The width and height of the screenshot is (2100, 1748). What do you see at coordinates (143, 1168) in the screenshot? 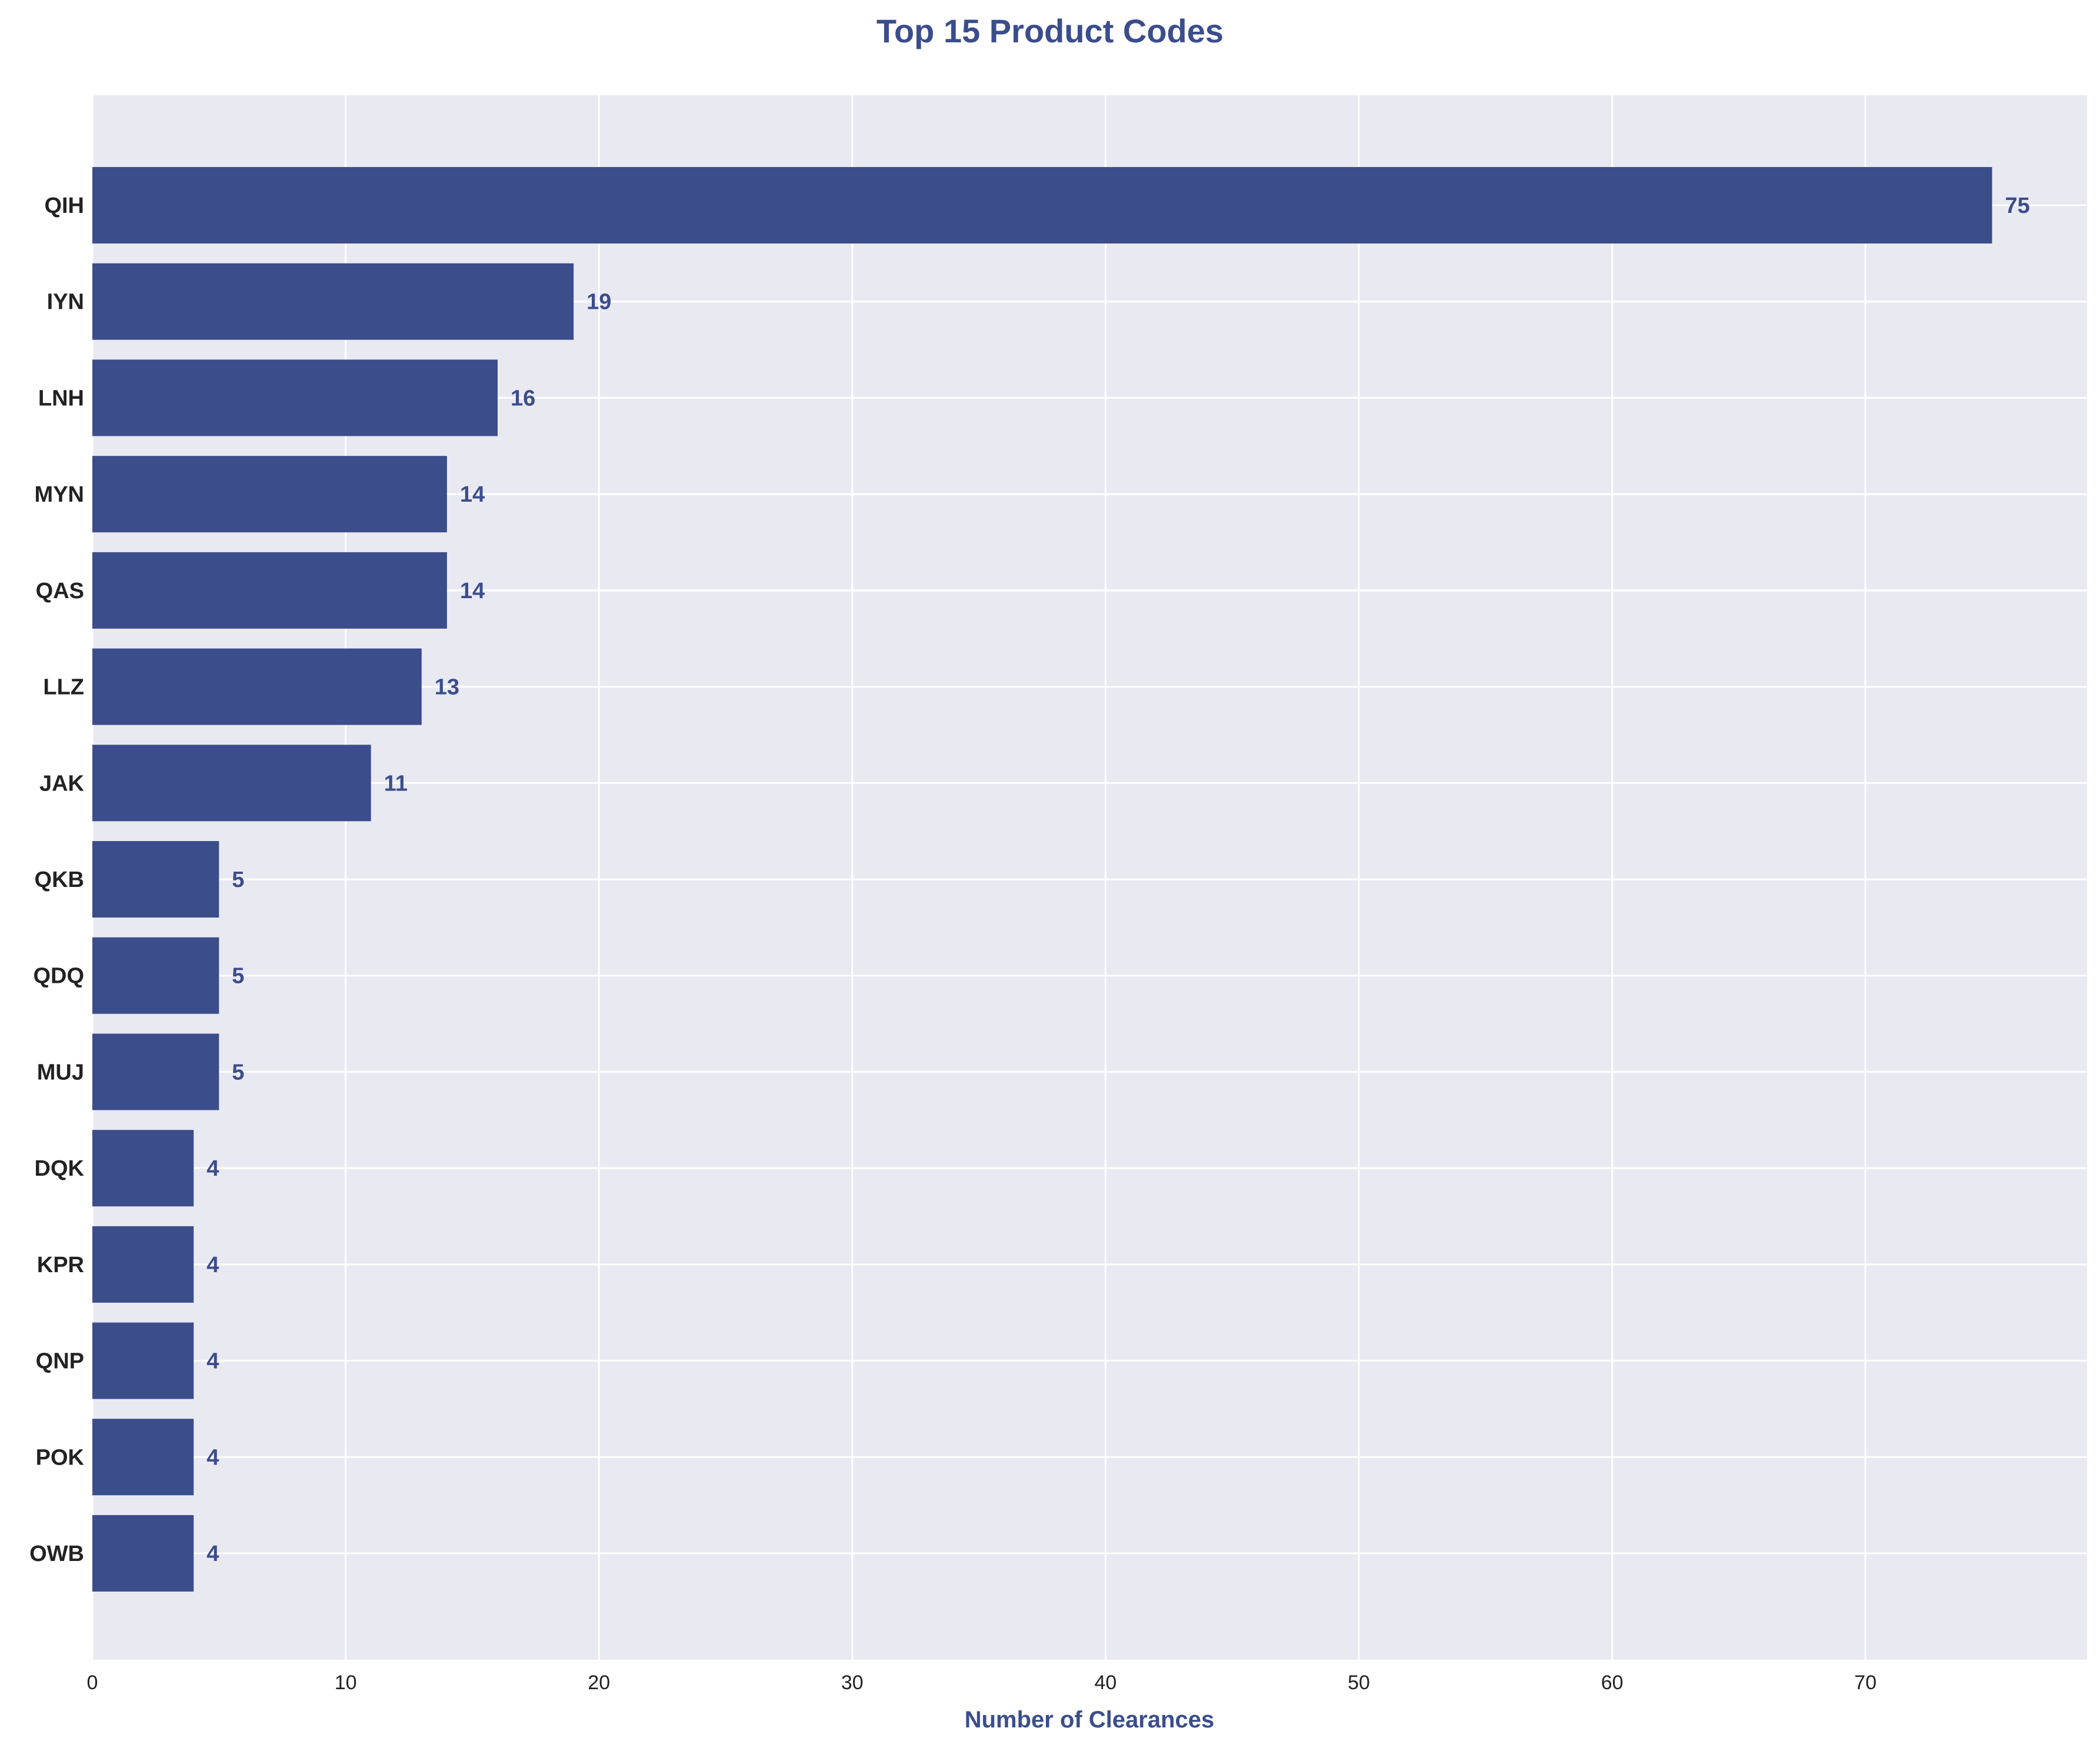
I see `bar-dqk` at bounding box center [143, 1168].